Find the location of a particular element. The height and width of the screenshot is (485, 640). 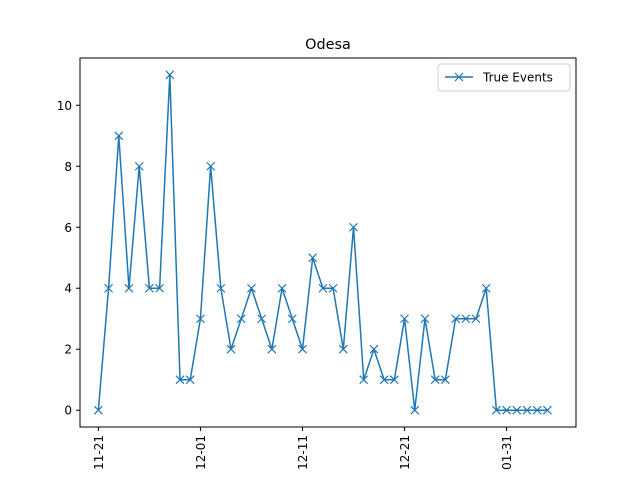

x-axis: 11-21 12-01 12-11 12-21 01-31 is located at coordinates (303, 448).